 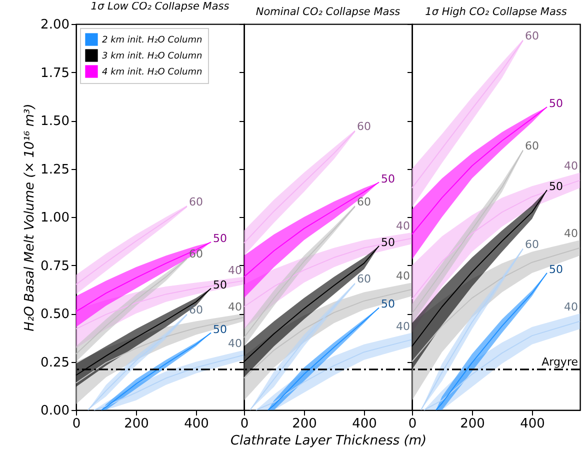 What do you see at coordinates (55, 170) in the screenshot?
I see `y-tick-label: 1.25` at bounding box center [55, 170].